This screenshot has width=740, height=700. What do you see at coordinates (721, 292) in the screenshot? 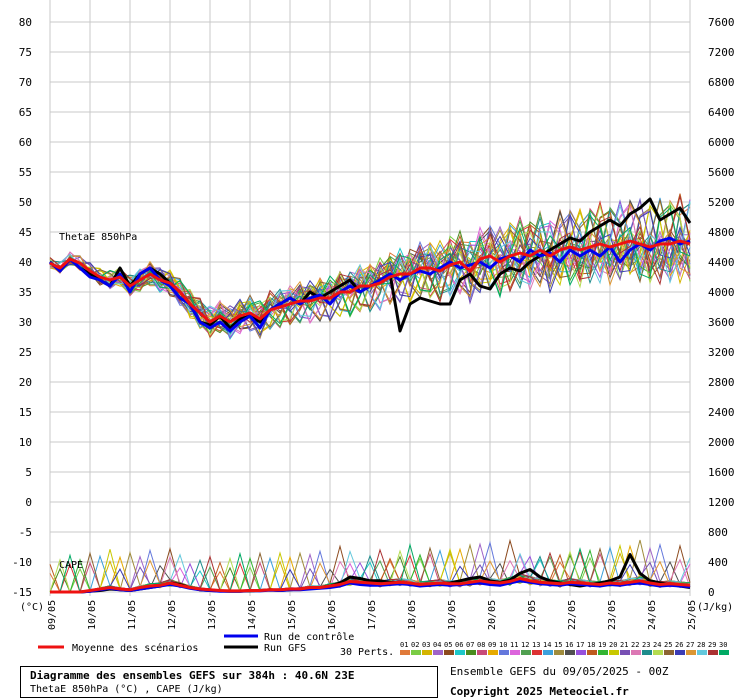
I see `y2-tick-label: 4000` at bounding box center [721, 292].